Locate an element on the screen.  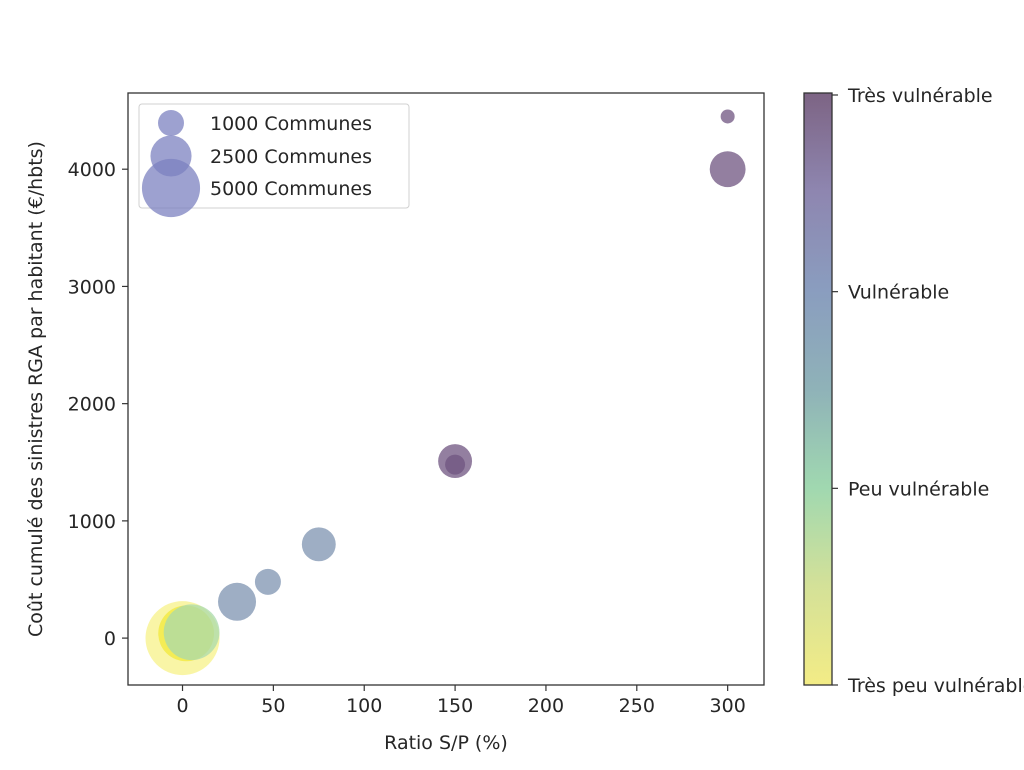
x-tick-label: 250 is located at coordinates (637, 706).